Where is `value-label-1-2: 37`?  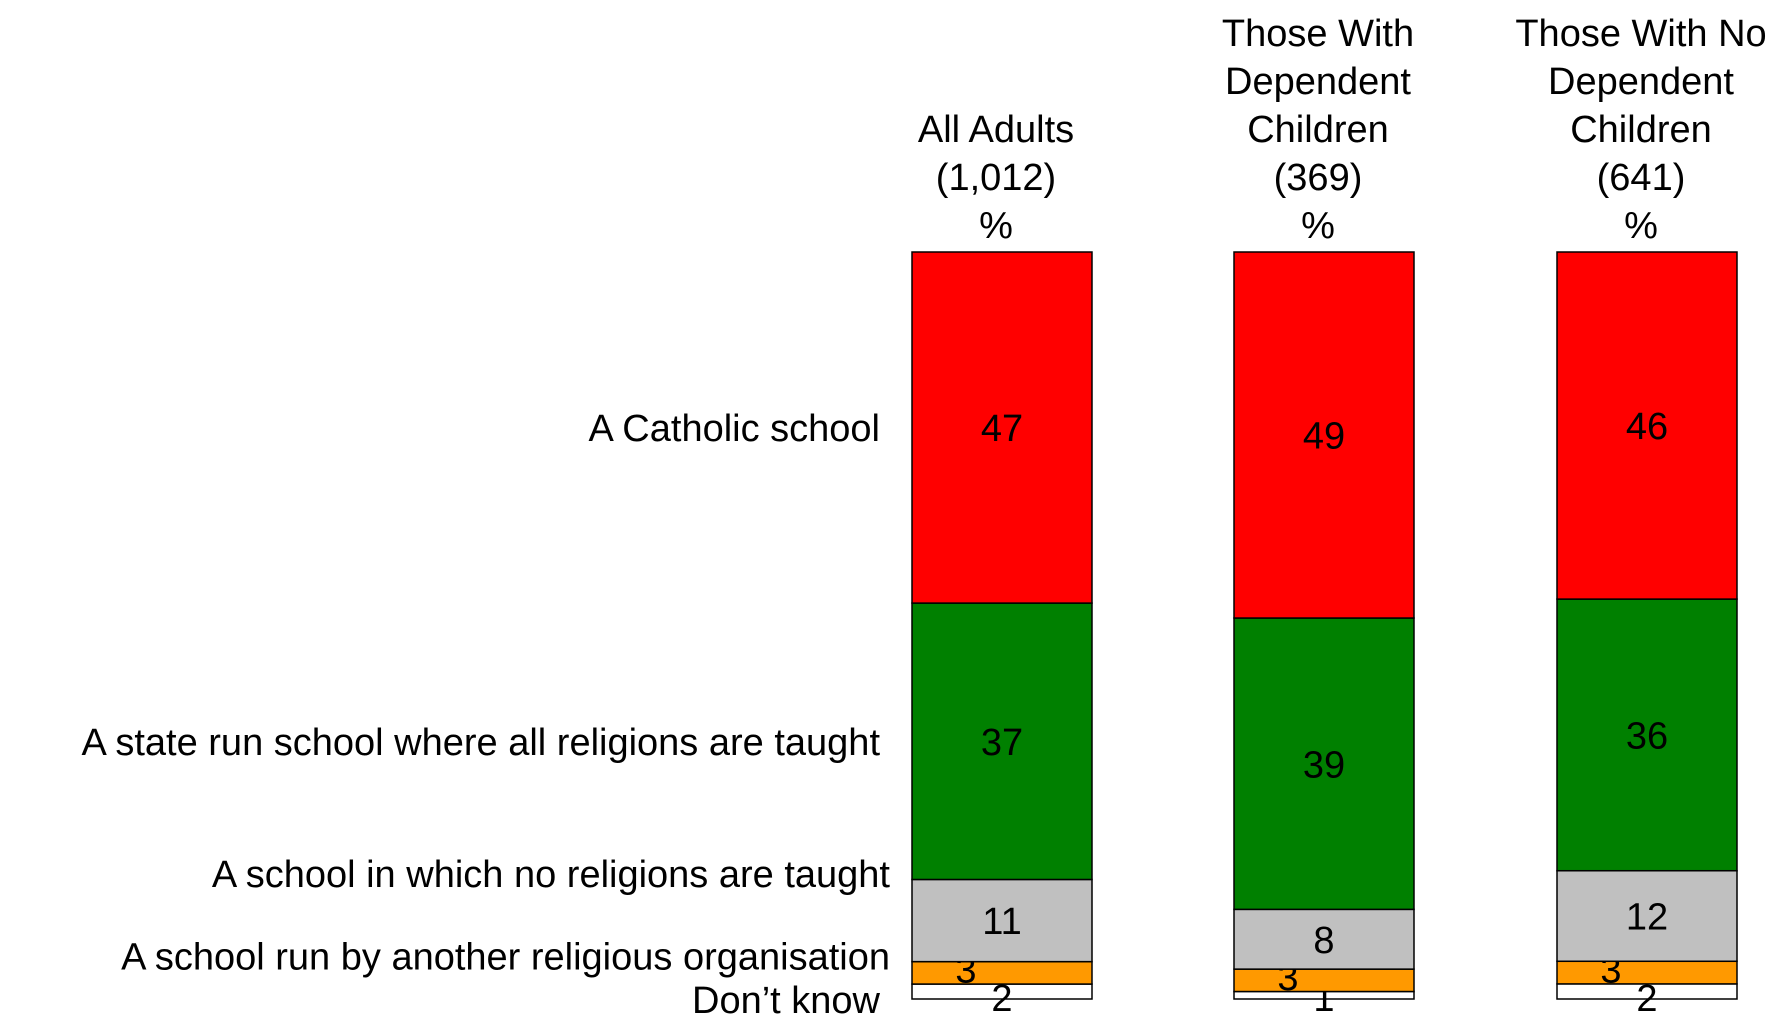
value-label-1-2: 37 is located at coordinates (1002, 743).